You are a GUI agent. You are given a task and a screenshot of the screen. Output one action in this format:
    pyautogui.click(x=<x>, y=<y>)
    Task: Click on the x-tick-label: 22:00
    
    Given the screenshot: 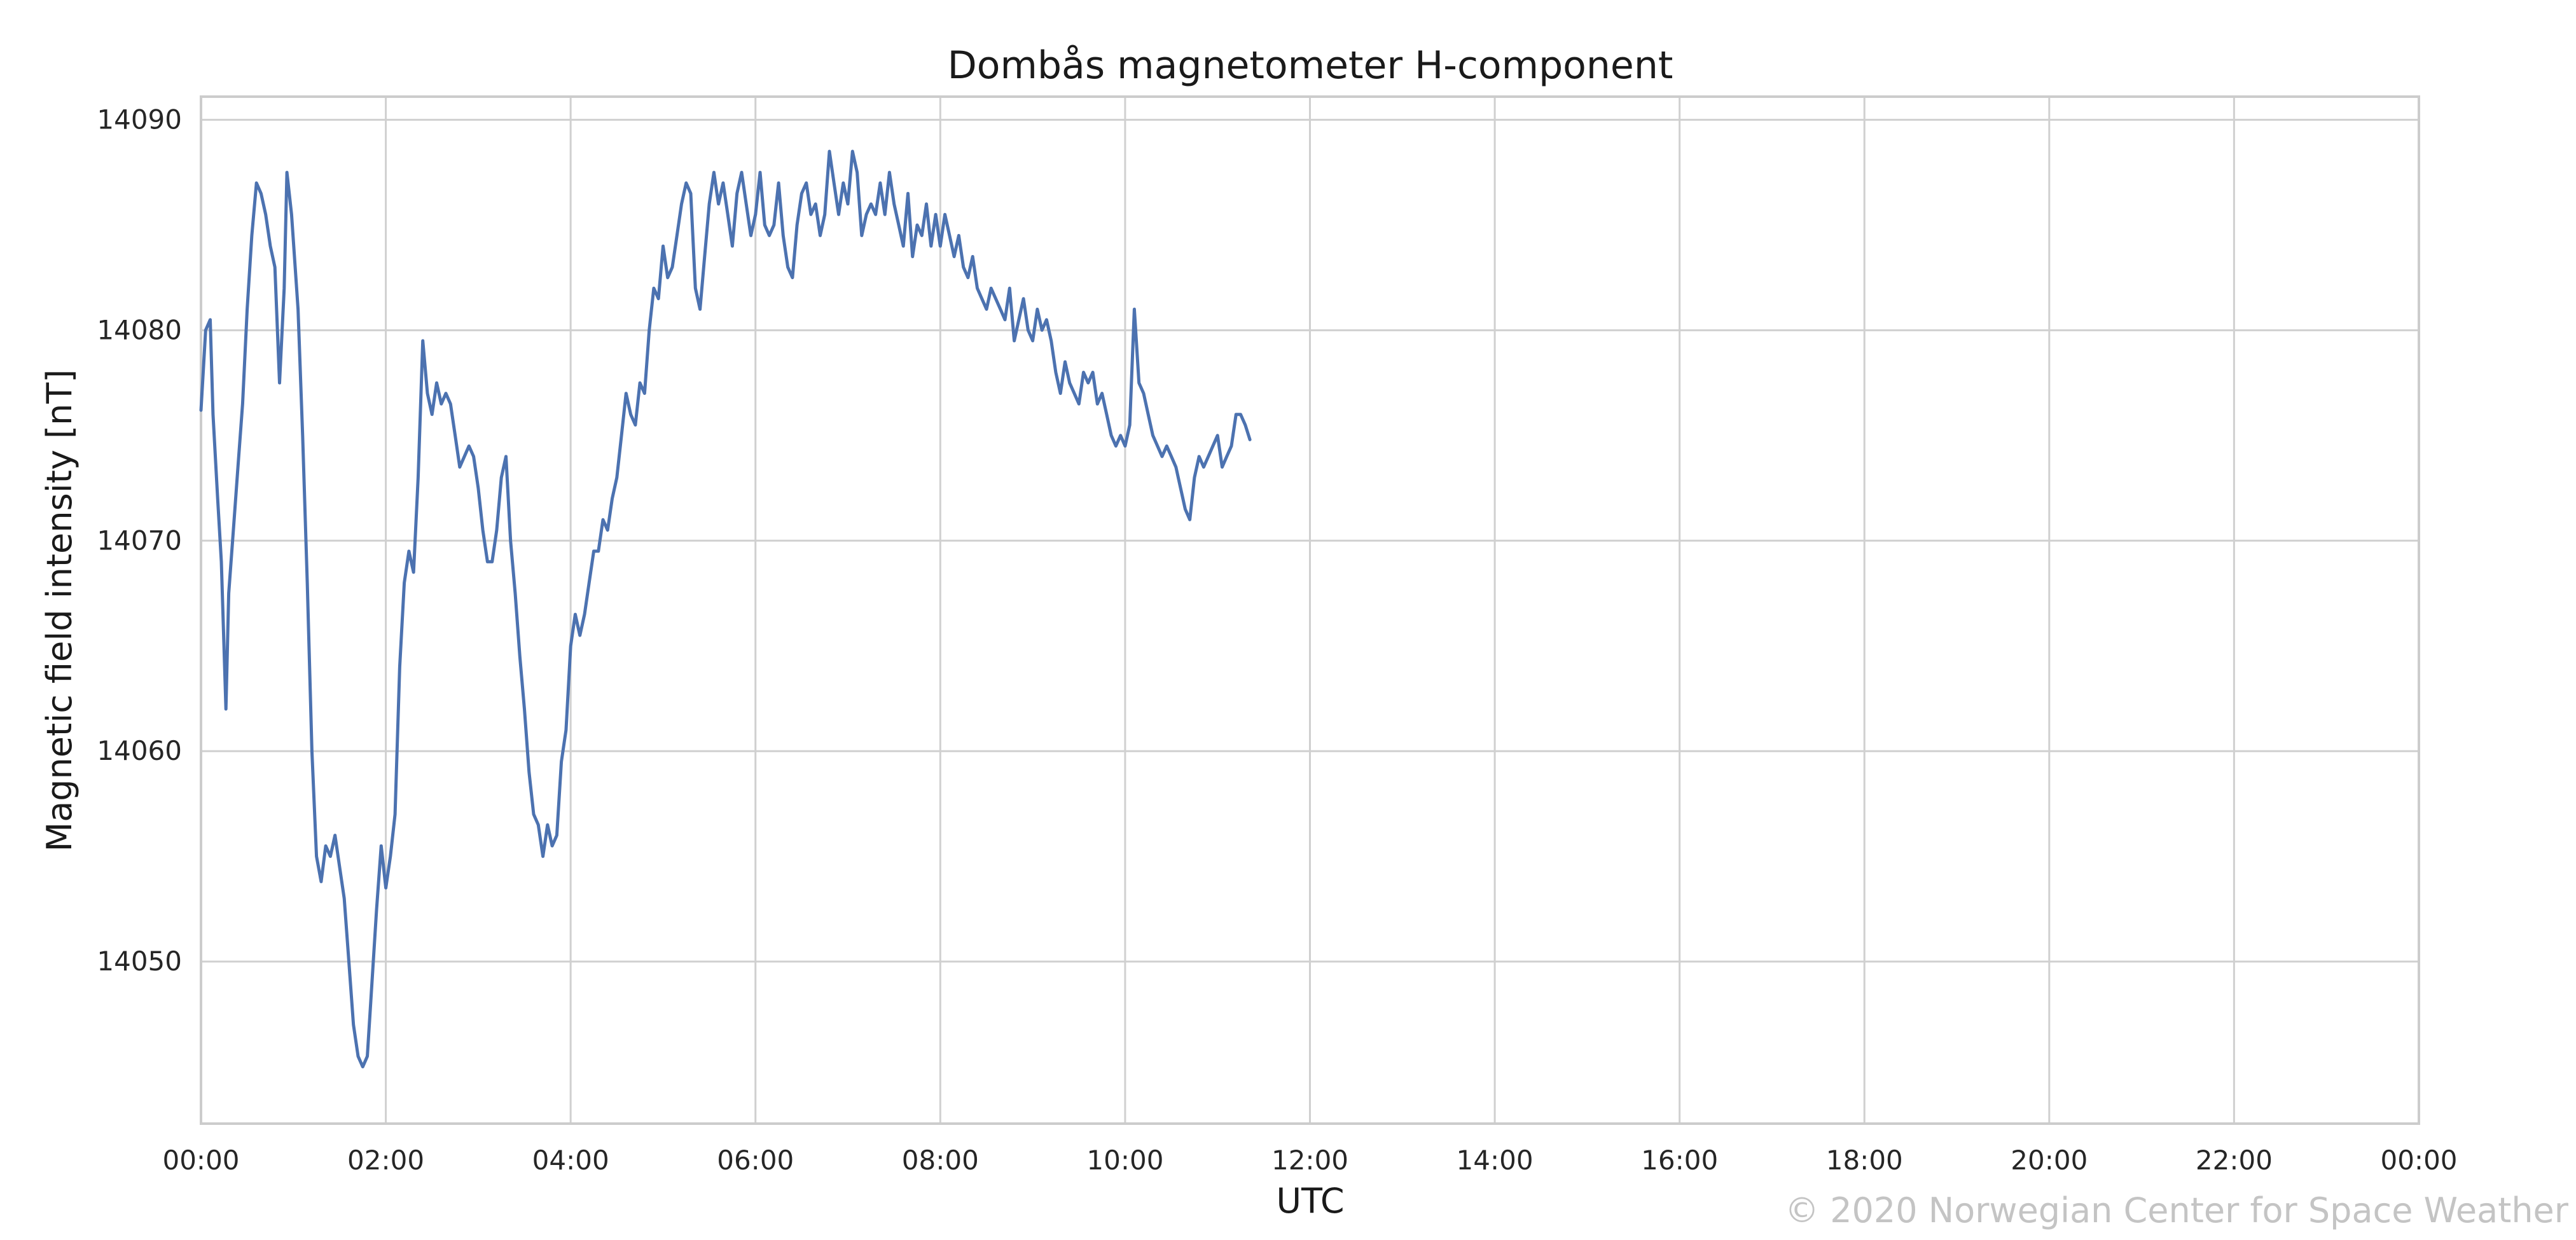 What is the action you would take?
    pyautogui.click(x=2234, y=1160)
    